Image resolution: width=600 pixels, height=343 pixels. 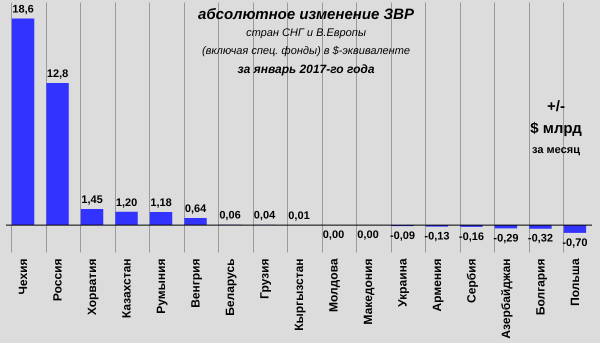 What do you see at coordinates (575, 242) in the screenshot?
I see `data-label: -0,70` at bounding box center [575, 242].